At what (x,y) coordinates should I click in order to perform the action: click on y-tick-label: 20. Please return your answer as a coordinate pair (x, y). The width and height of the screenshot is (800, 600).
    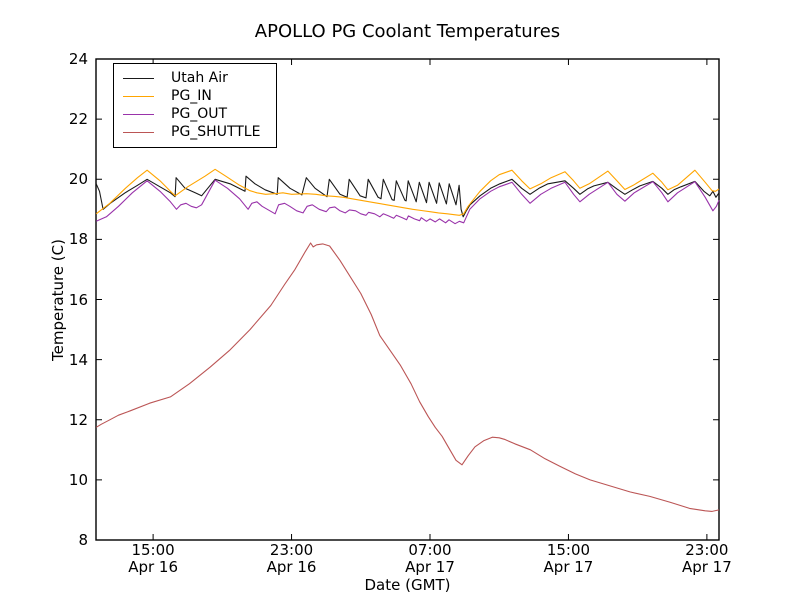
    Looking at the image, I should click on (78, 179).